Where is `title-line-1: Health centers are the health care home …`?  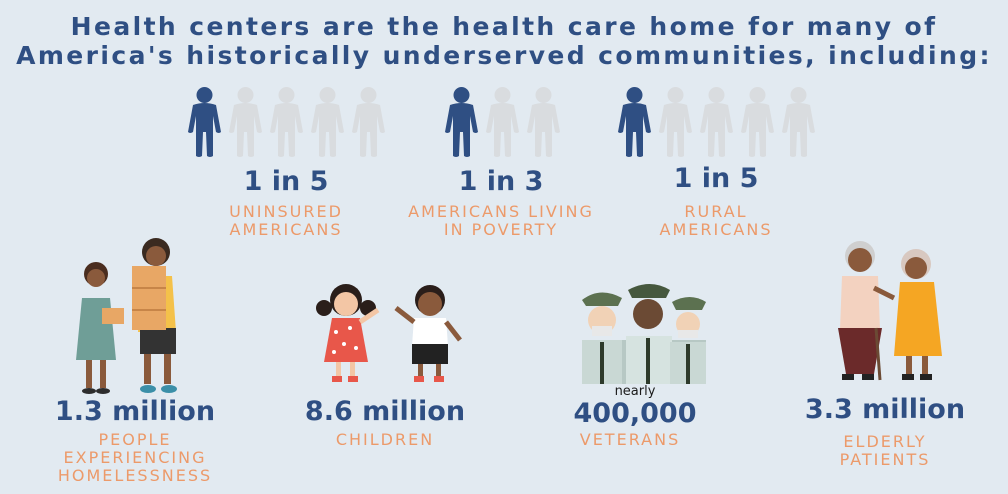 title-line-1: Health centers are the health care home … is located at coordinates (504, 26).